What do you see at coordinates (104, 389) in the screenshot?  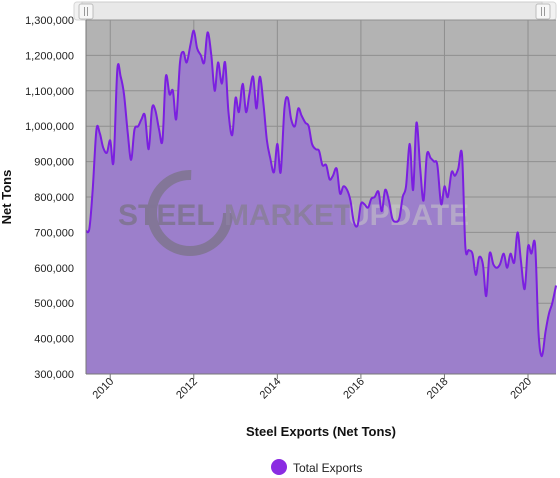 I see `x-tick-label: 2010` at bounding box center [104, 389].